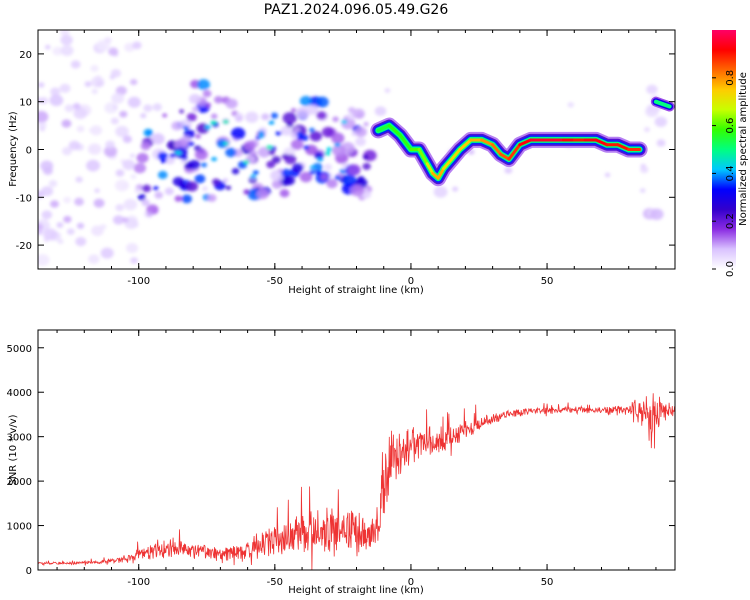 The height and width of the screenshot is (600, 750). I want to click on spectrogram-xtick-label: -50, so click(275, 281).